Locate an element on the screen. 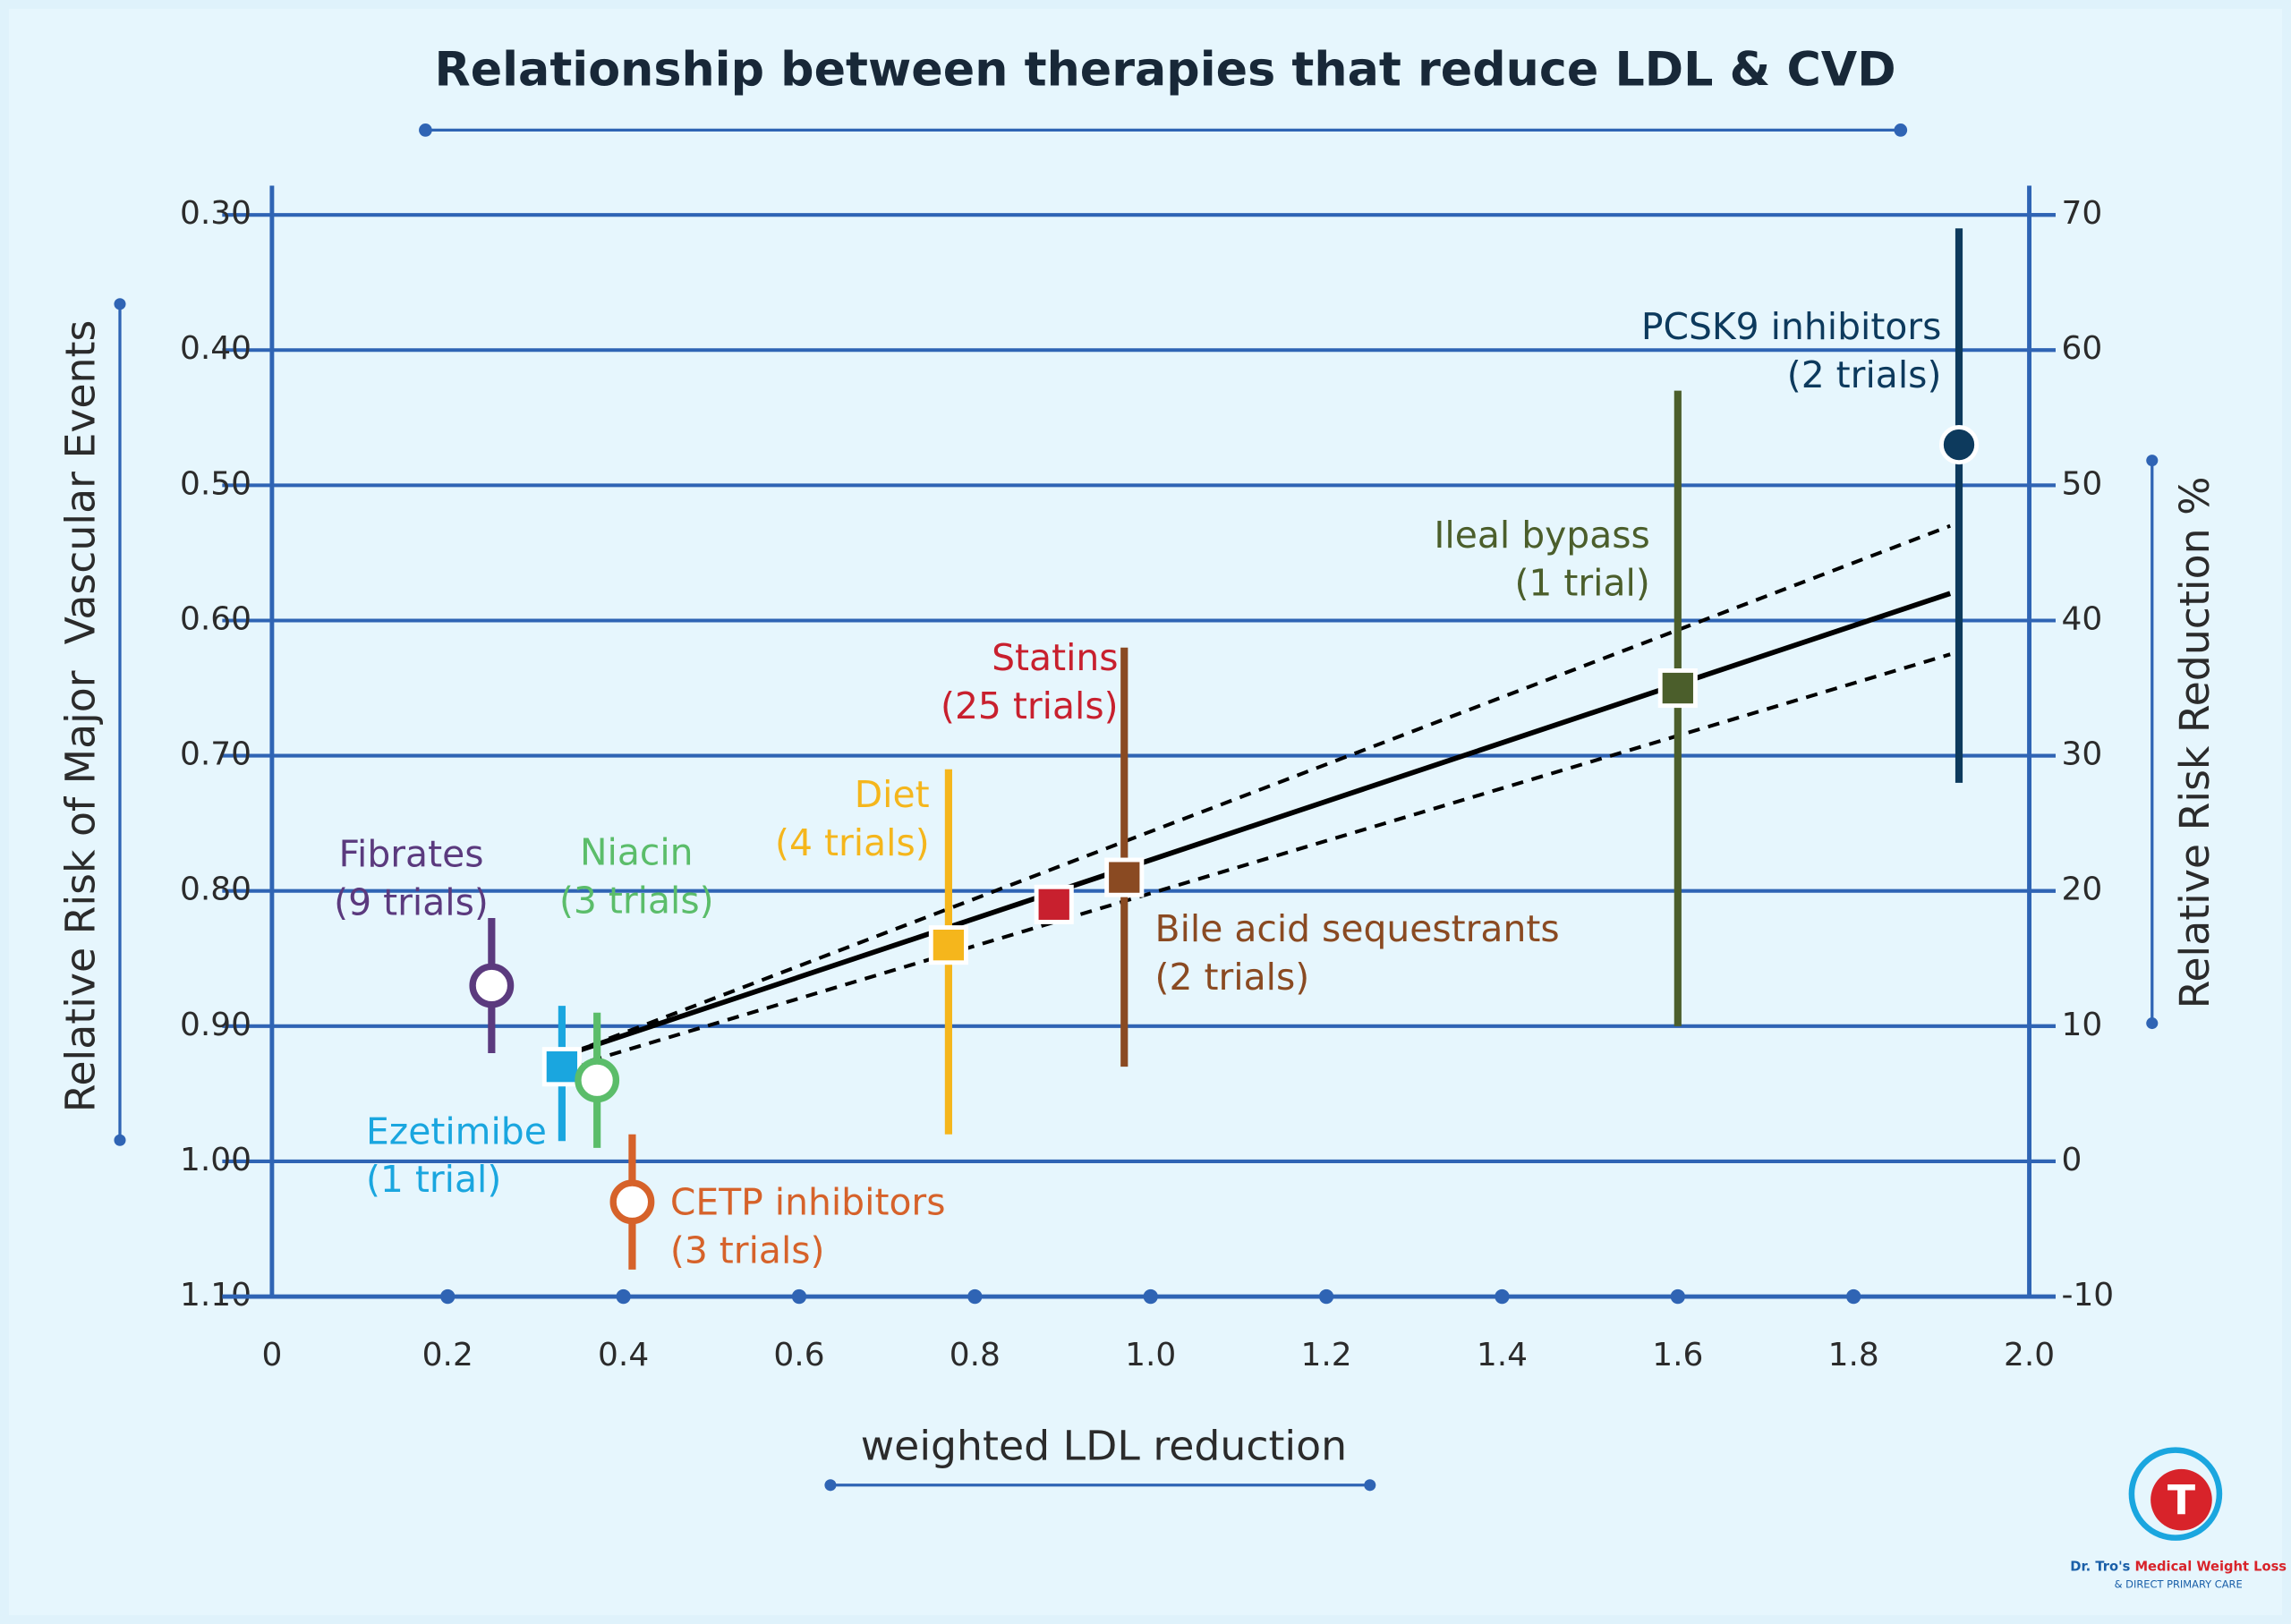 The height and width of the screenshot is (1624, 2291). point-label: Ezetimibe is located at coordinates (456, 1131).